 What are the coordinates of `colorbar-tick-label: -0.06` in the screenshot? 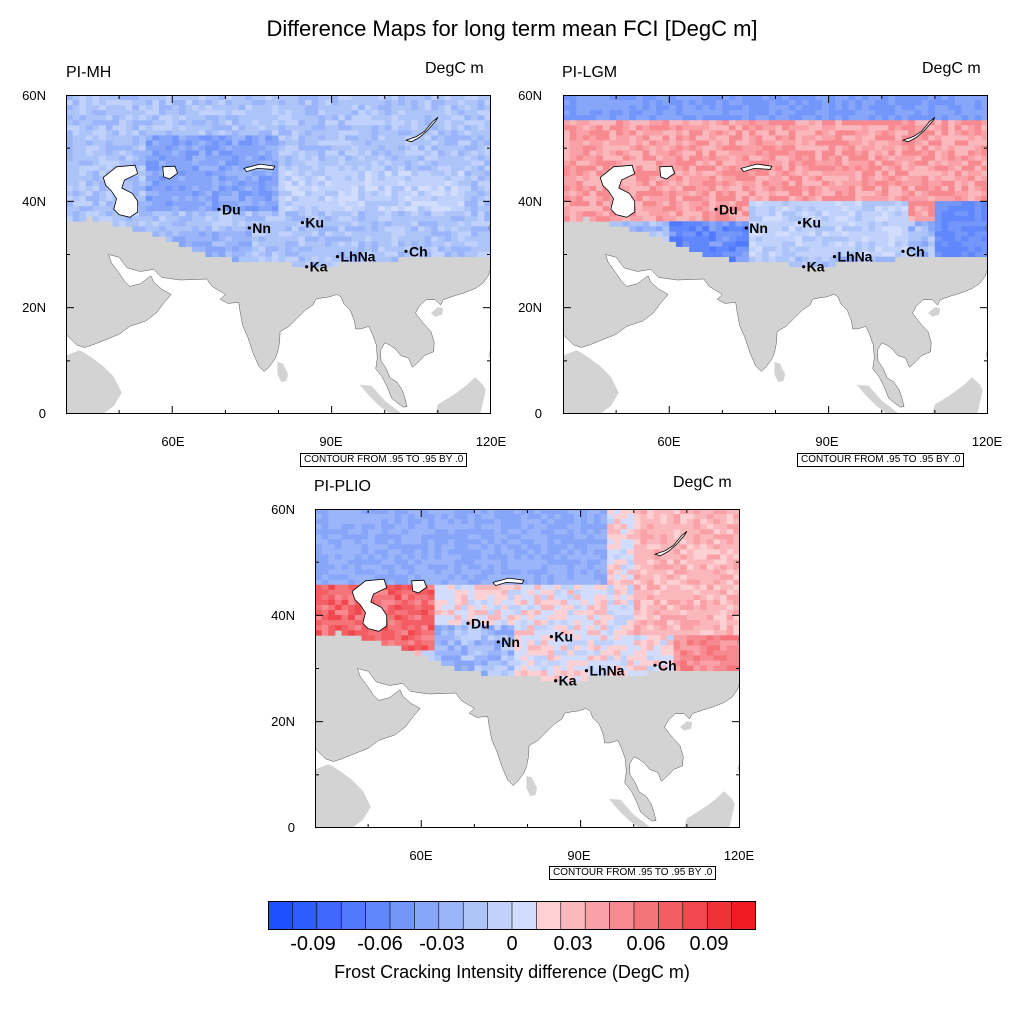 It's located at (380, 944).